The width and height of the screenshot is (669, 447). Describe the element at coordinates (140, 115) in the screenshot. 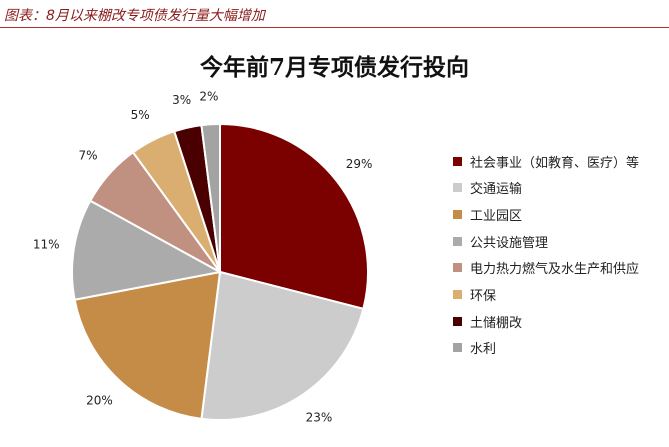

I see `pie-value-label-5: 5%` at that location.